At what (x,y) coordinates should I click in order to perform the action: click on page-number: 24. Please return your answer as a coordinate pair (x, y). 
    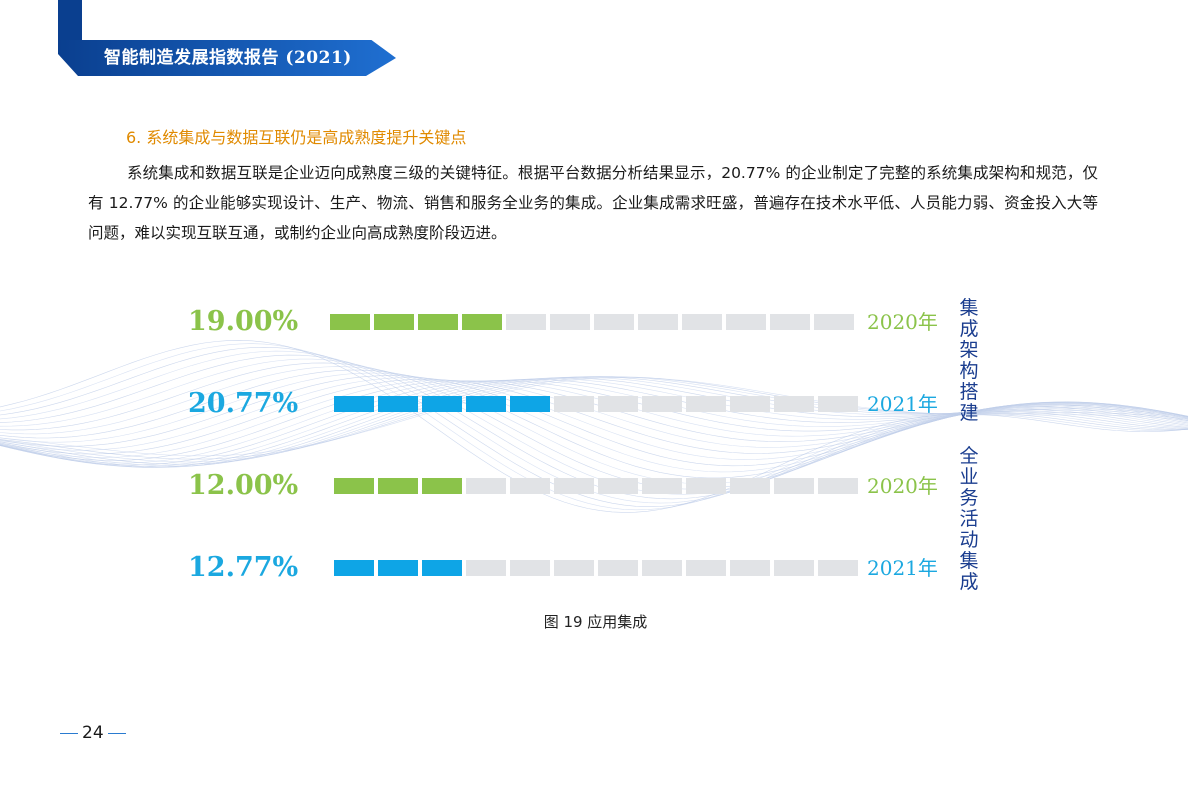
    Looking at the image, I should click on (93, 733).